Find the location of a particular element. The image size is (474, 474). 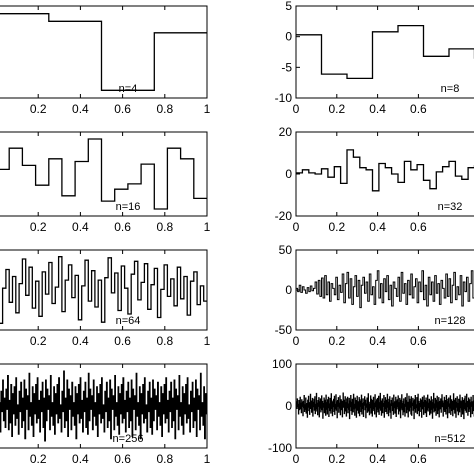

panel-n-16: 0.2 0.4 0.6 0.8 1 n=16 is located at coordinates (105, 182).